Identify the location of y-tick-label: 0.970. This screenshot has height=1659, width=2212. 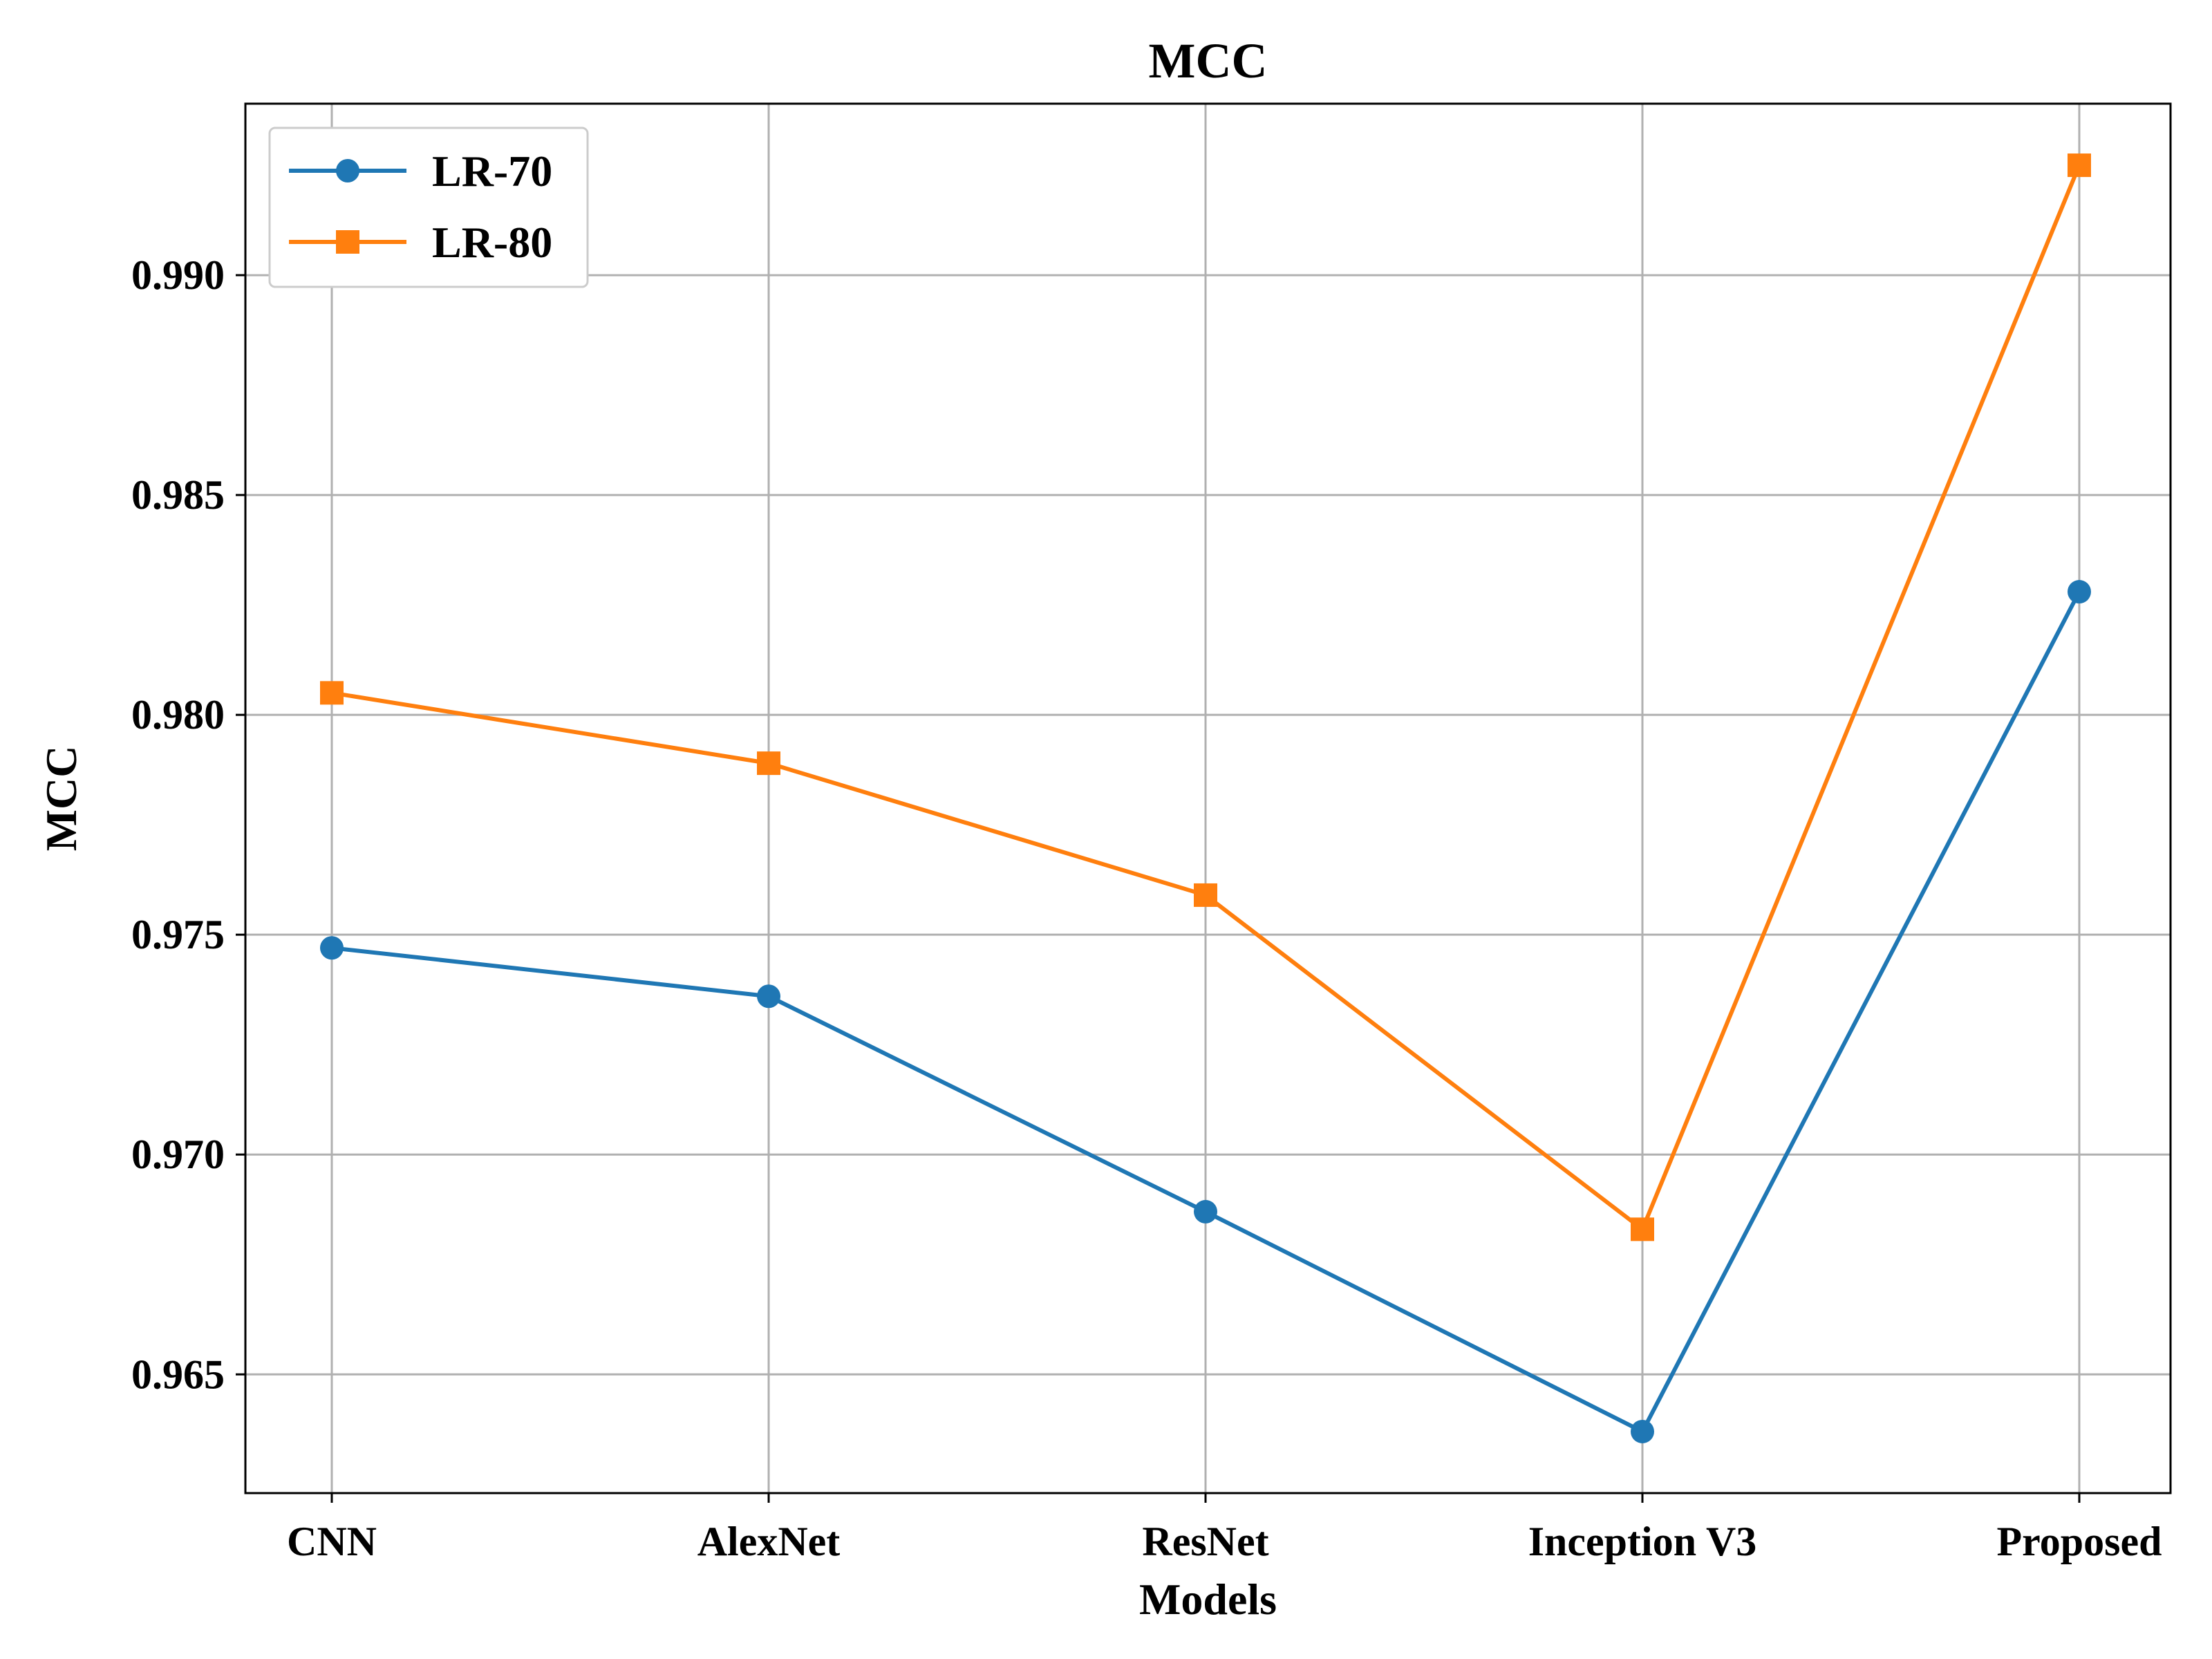
(178, 1154).